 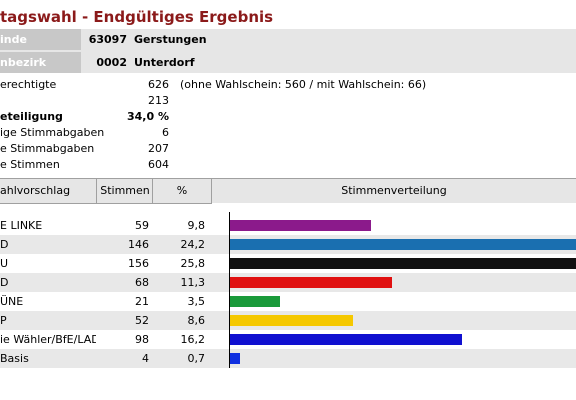 I want to click on header-percent: %, so click(x=182, y=190).